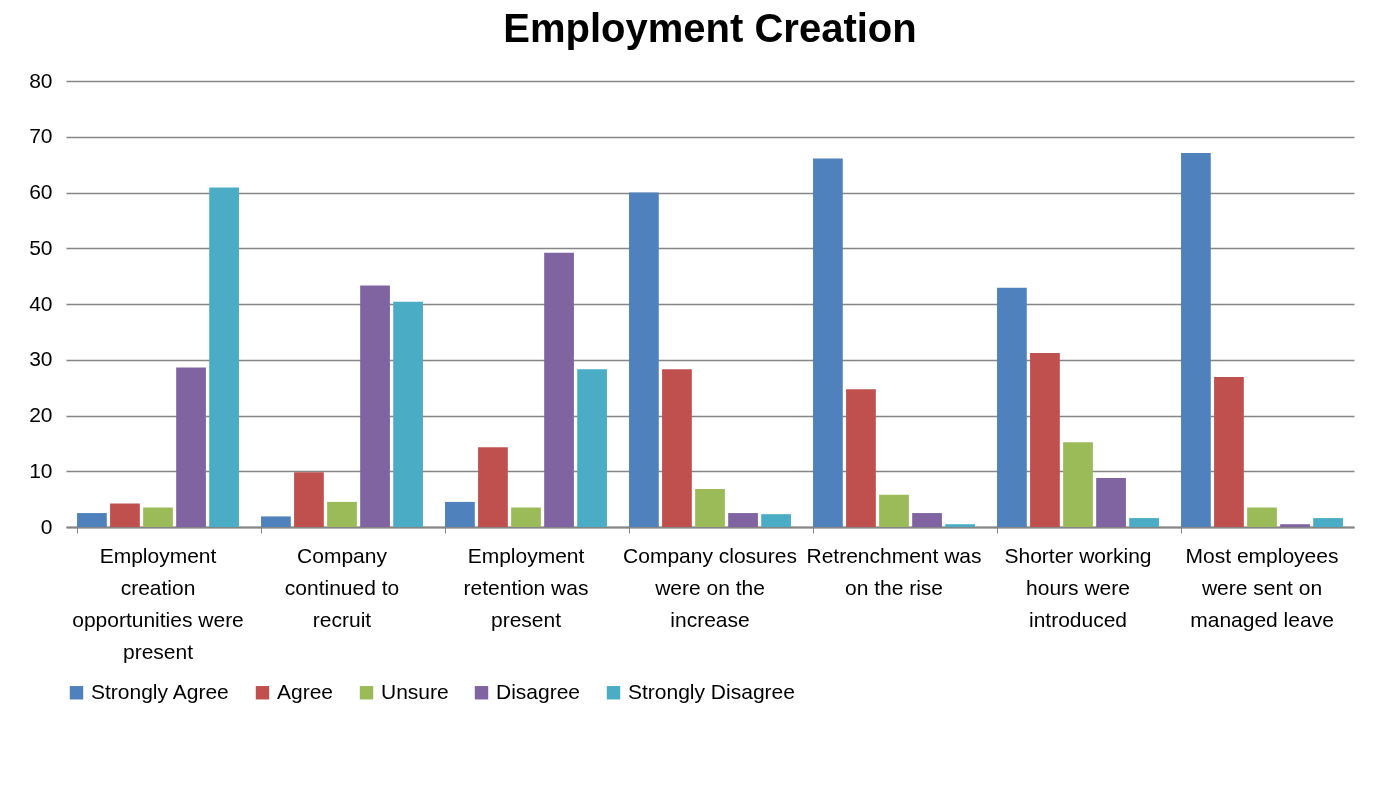 This screenshot has height=790, width=1389. What do you see at coordinates (46, 526) in the screenshot?
I see `y-tick-label: 0` at bounding box center [46, 526].